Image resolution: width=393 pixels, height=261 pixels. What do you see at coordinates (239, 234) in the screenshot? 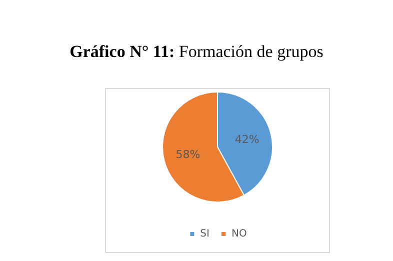
I see `legend-label: NO` at bounding box center [239, 234].